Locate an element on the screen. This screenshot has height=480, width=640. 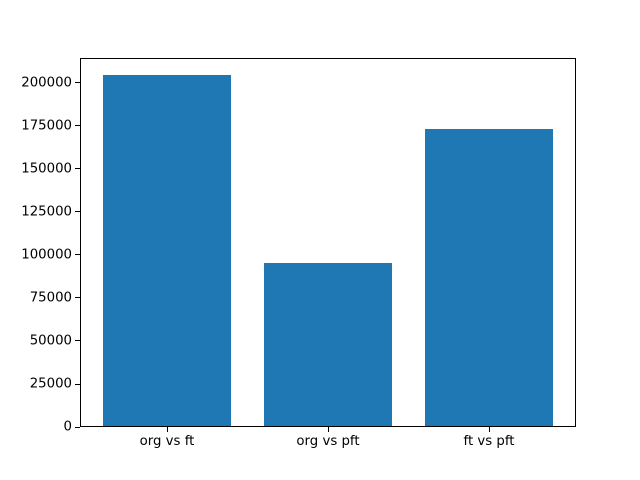
y-tick-label: 200000 is located at coordinates (46, 82).